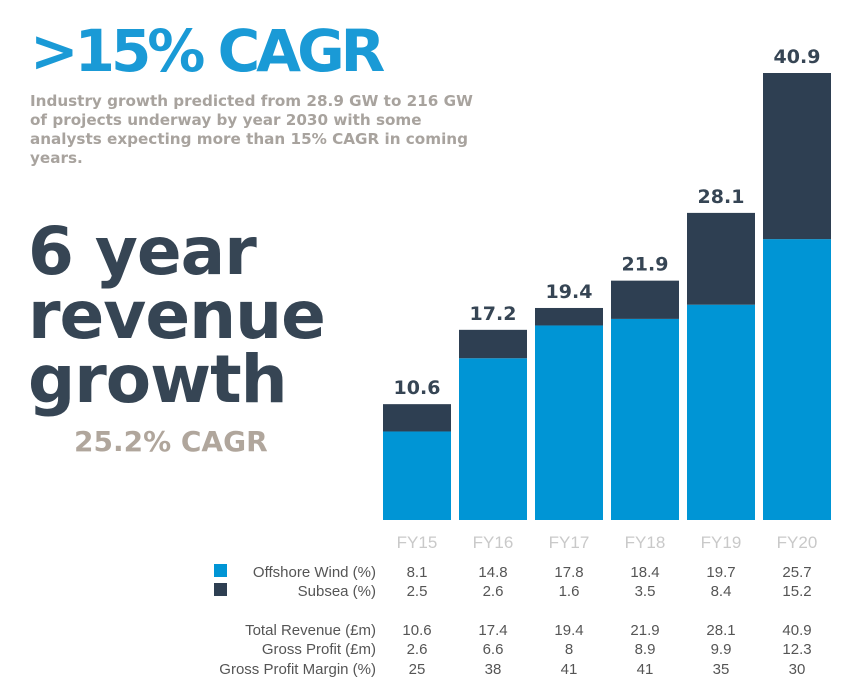  Describe the element at coordinates (568, 572) in the screenshot. I see `table-cell: 17.8` at that location.